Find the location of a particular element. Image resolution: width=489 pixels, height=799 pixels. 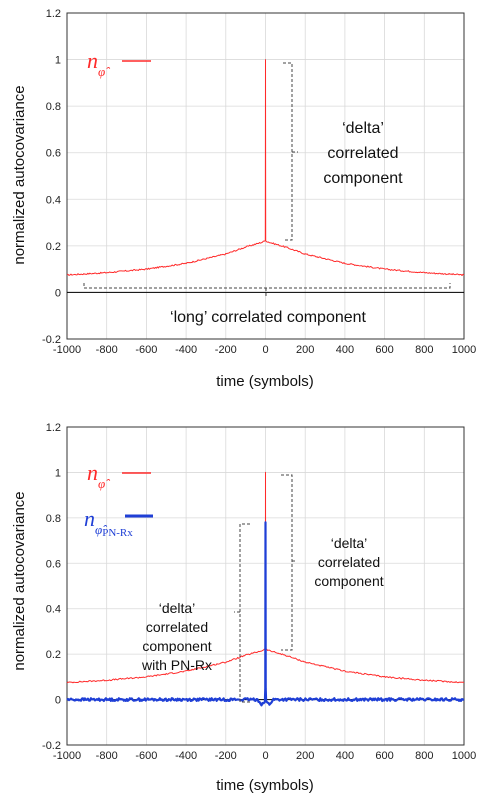

top-legend-sub: φ̂ is located at coordinates (104, 71).